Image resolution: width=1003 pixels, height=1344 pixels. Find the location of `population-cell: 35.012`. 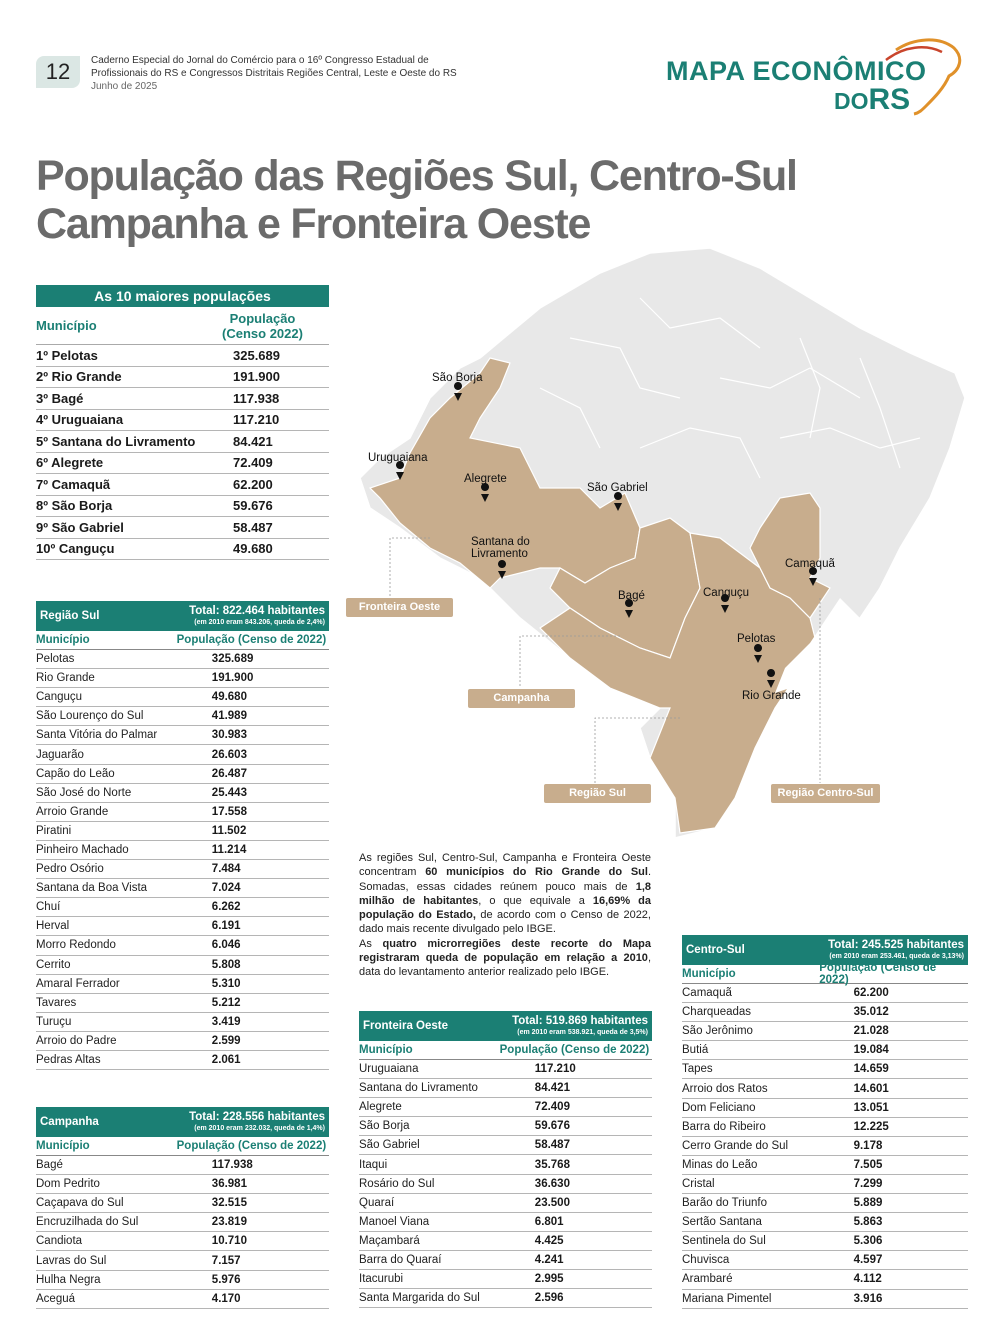

population-cell: 35.012 is located at coordinates (871, 1012).